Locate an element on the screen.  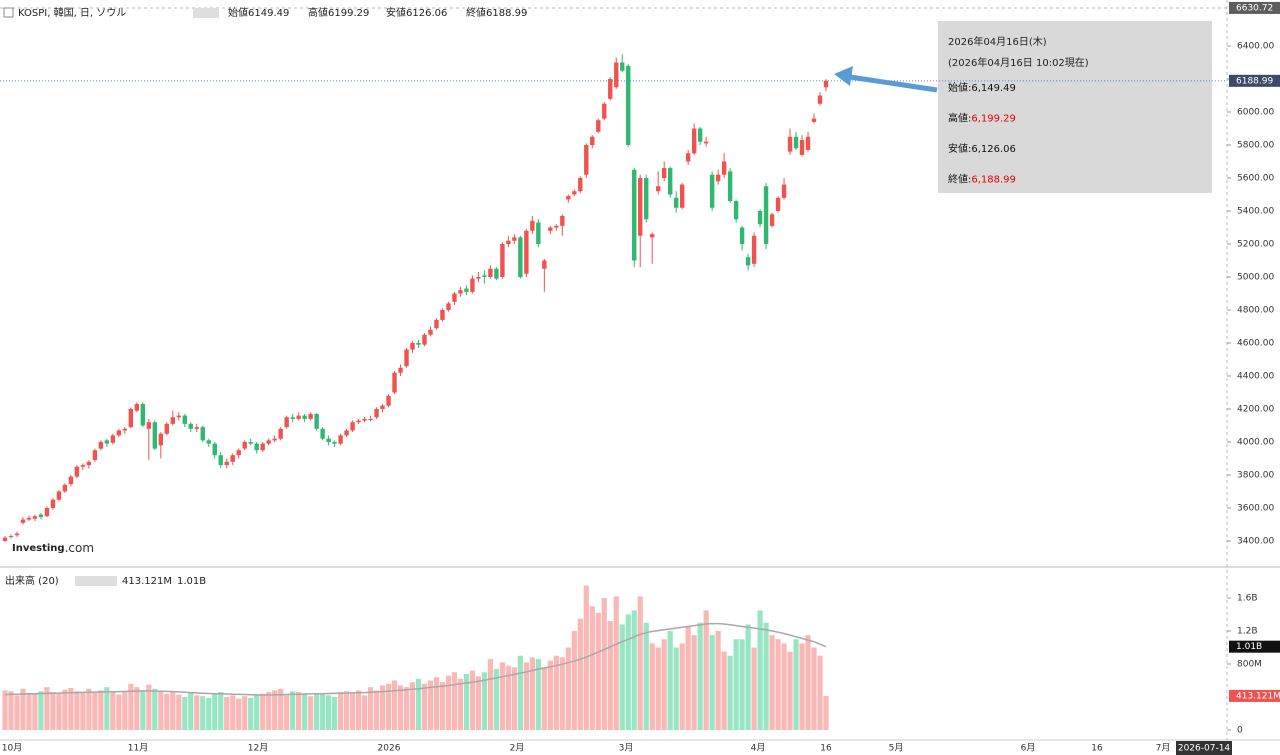
volume-title: 出来高 (20) is located at coordinates (32, 580).